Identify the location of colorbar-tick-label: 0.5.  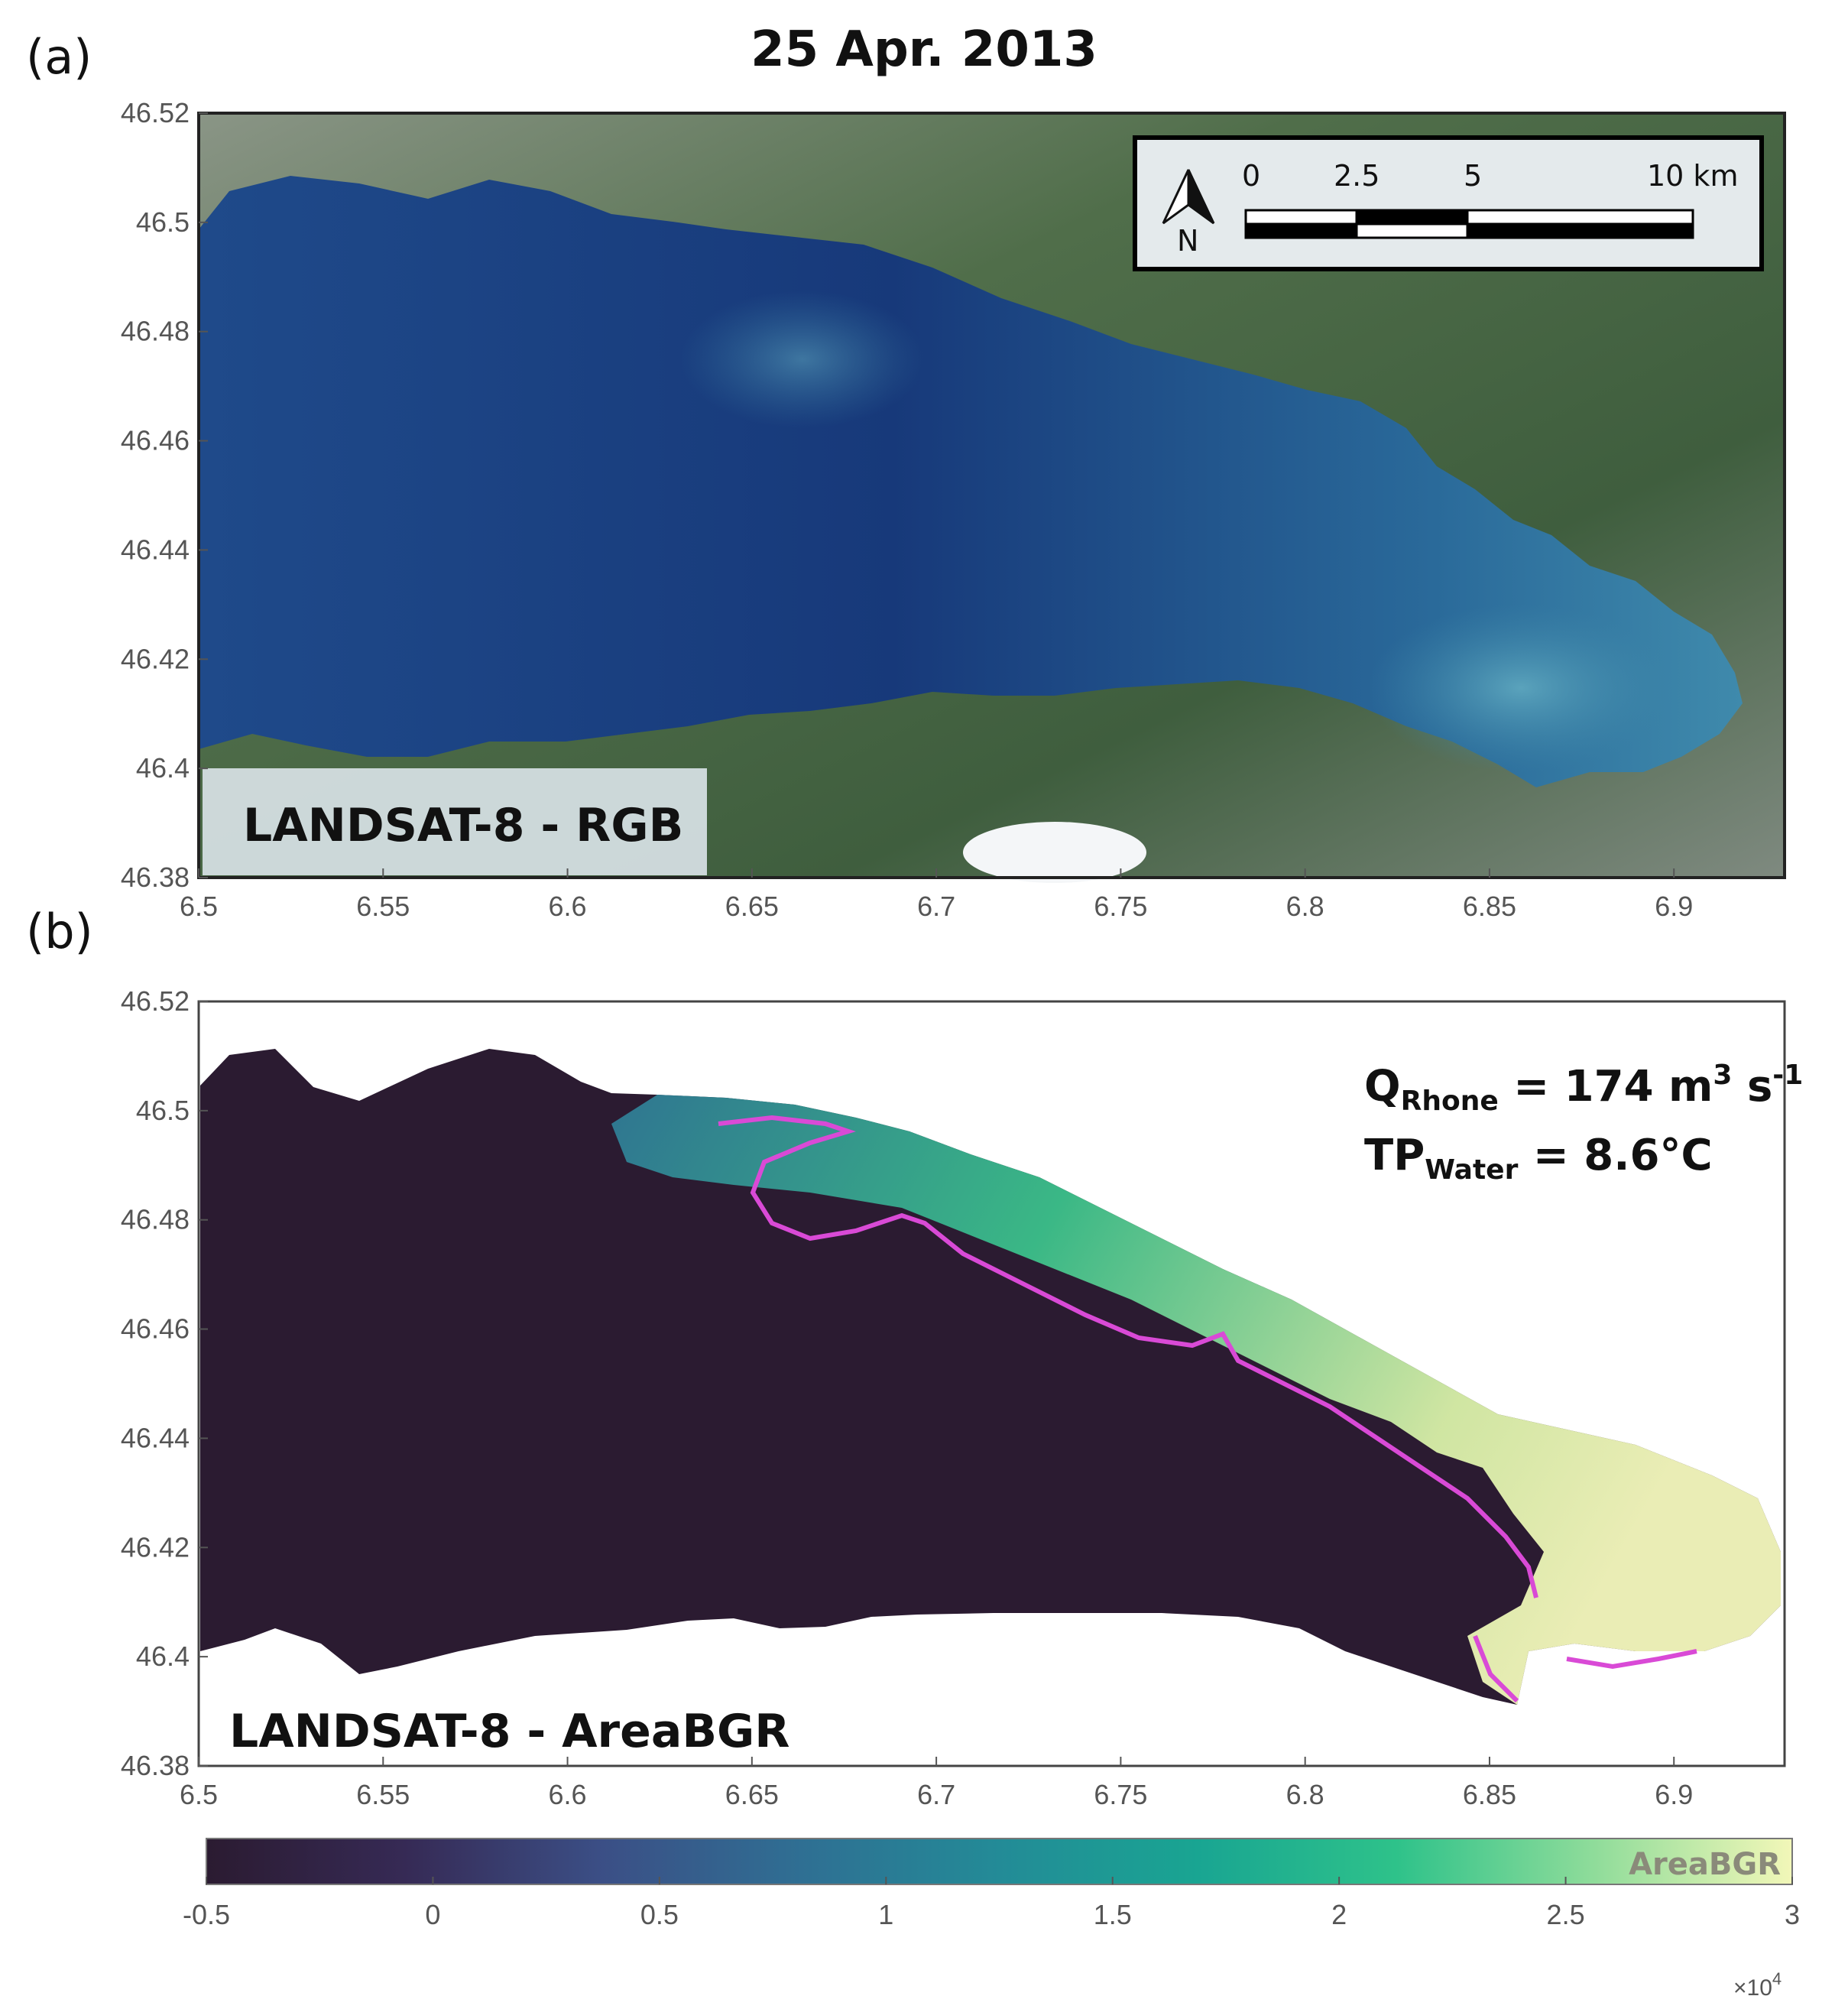
(659, 1914).